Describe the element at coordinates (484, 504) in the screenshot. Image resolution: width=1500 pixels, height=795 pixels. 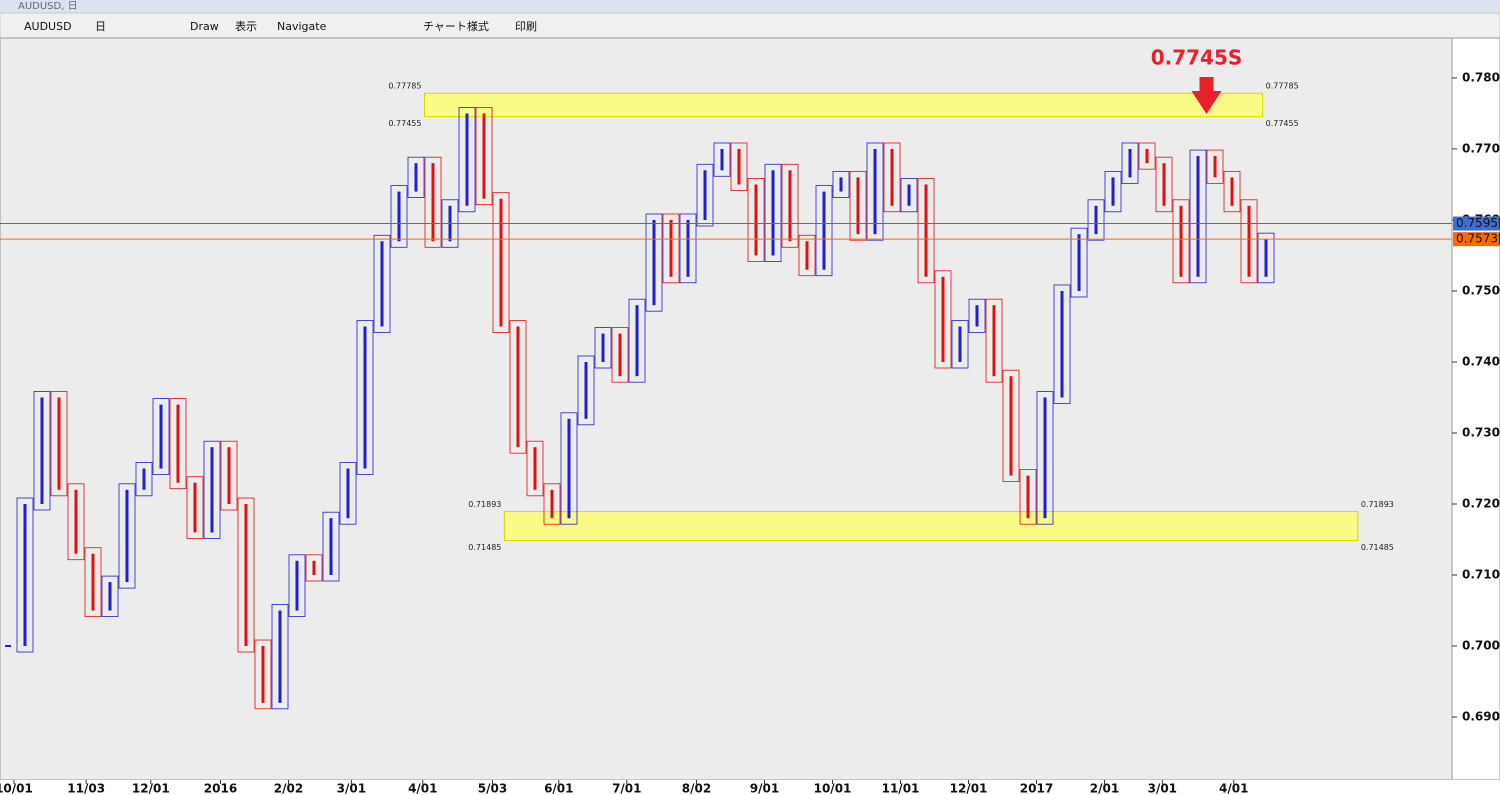
I see `zone-label: 0.71893` at that location.